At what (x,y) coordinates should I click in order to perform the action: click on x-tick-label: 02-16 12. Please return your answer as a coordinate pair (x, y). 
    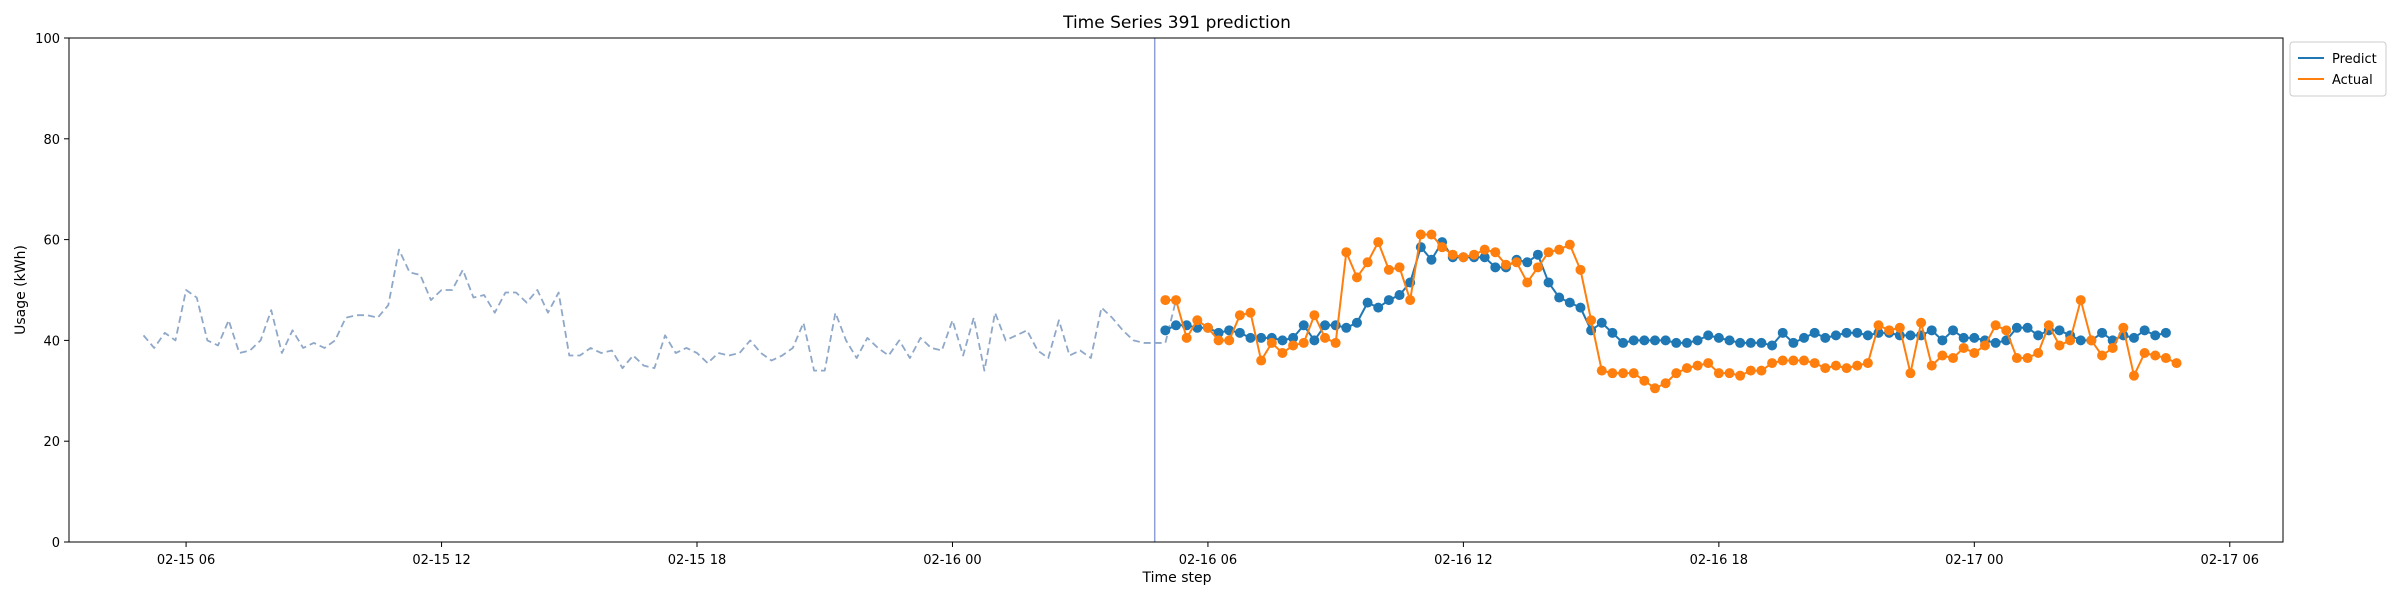
    Looking at the image, I should click on (1463, 560).